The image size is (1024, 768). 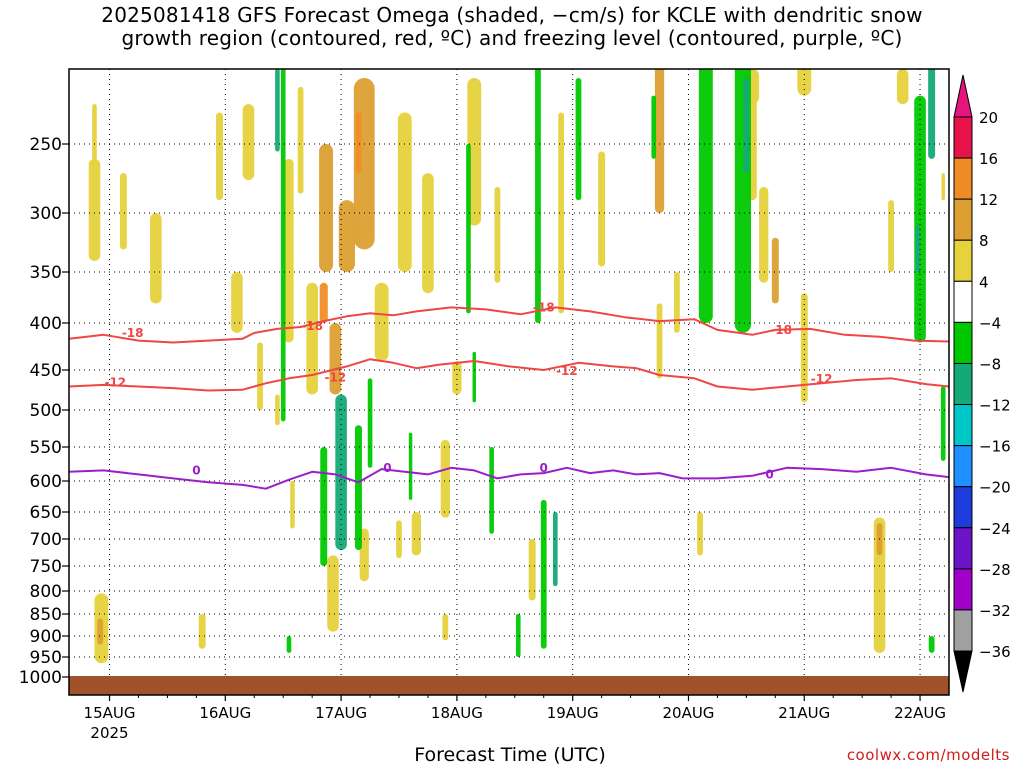 I want to click on y-tick-label: 400, so click(x=46, y=324).